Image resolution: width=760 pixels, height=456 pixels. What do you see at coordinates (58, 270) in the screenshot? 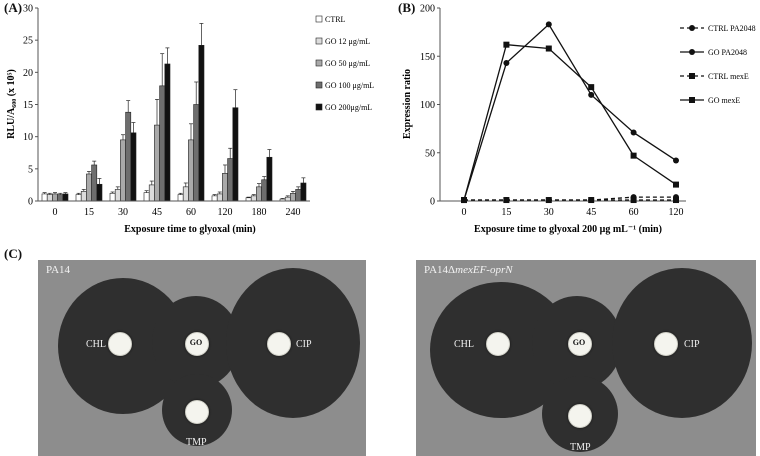
I see `plate-title: PA14` at bounding box center [58, 270].